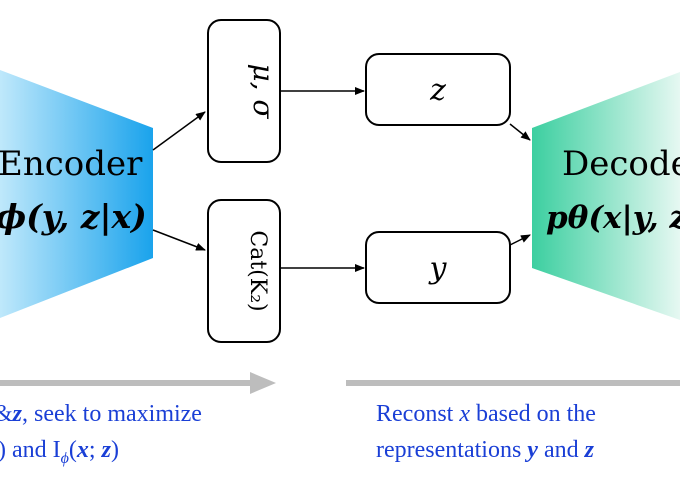  What do you see at coordinates (263, 383) in the screenshot?
I see `gray-arrowhead-left` at bounding box center [263, 383].